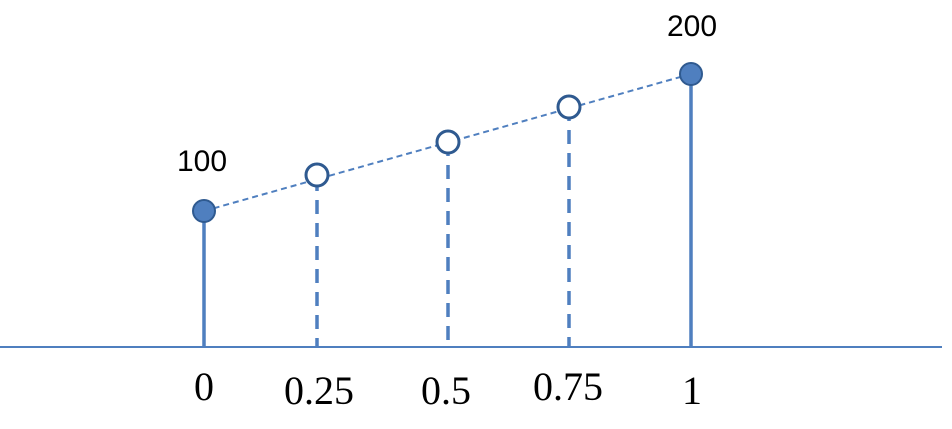 The height and width of the screenshot is (429, 952). What do you see at coordinates (204, 386) in the screenshot?
I see `tick-label-0: 0` at bounding box center [204, 386].